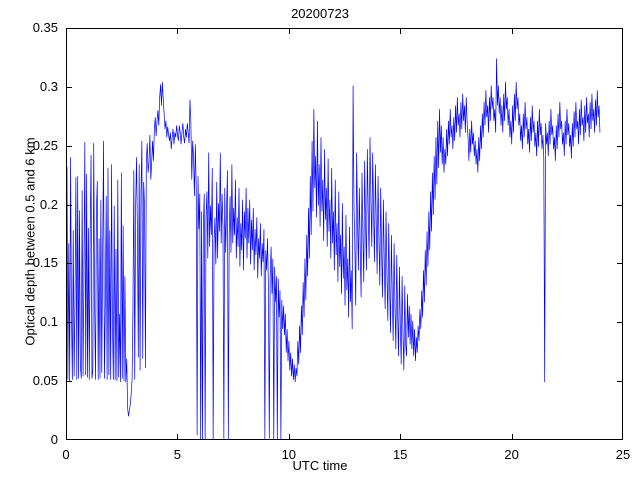 The image size is (640, 480). I want to click on y-tick-label: 0.3, so click(48, 86).